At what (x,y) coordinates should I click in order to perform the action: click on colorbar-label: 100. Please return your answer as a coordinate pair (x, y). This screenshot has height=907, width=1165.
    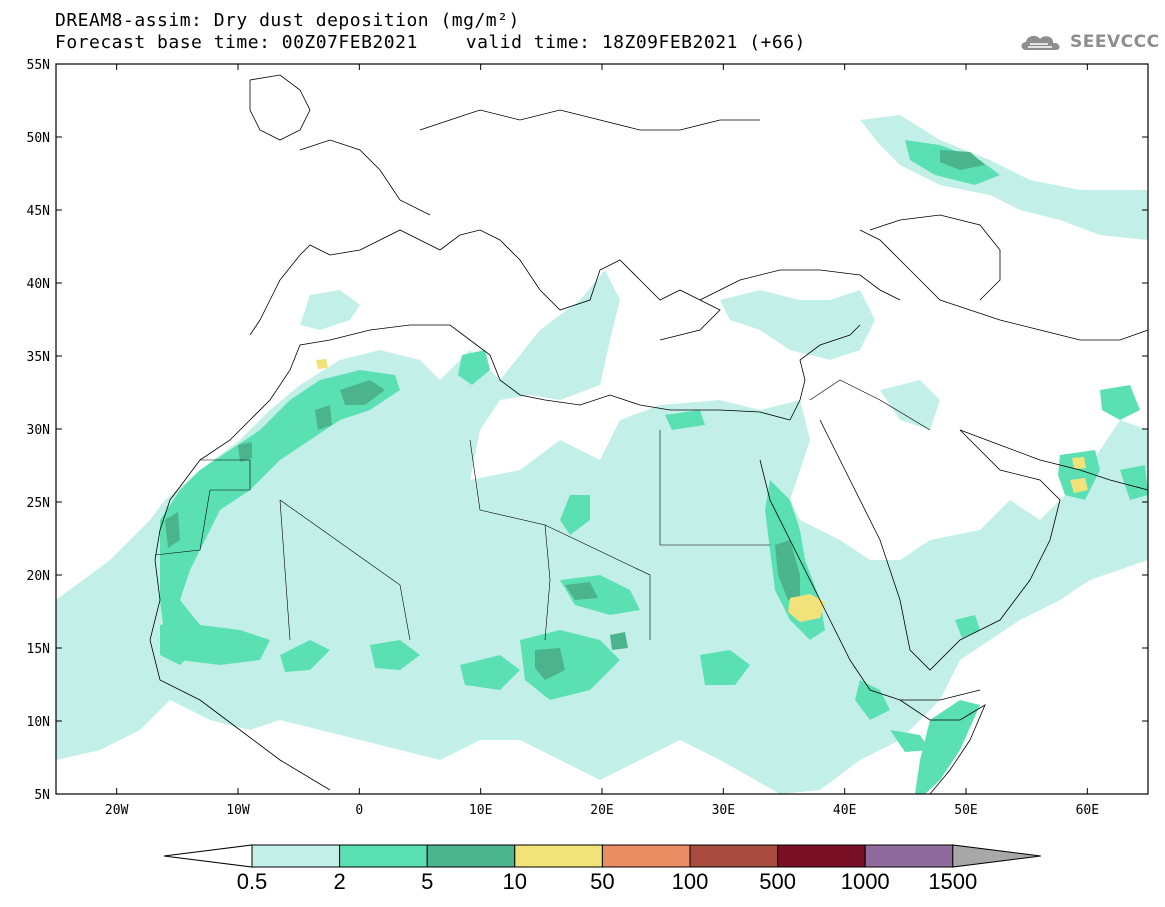
    Looking at the image, I should click on (690, 881).